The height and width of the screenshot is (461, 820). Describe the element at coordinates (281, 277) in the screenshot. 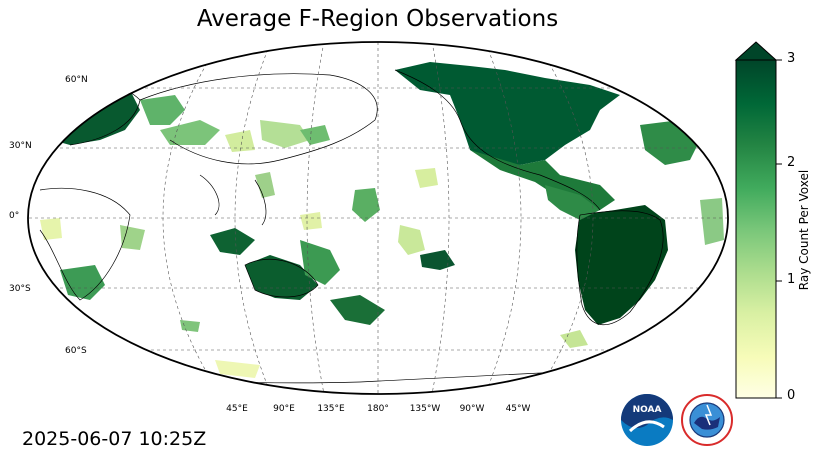

I see `density-australia` at that location.